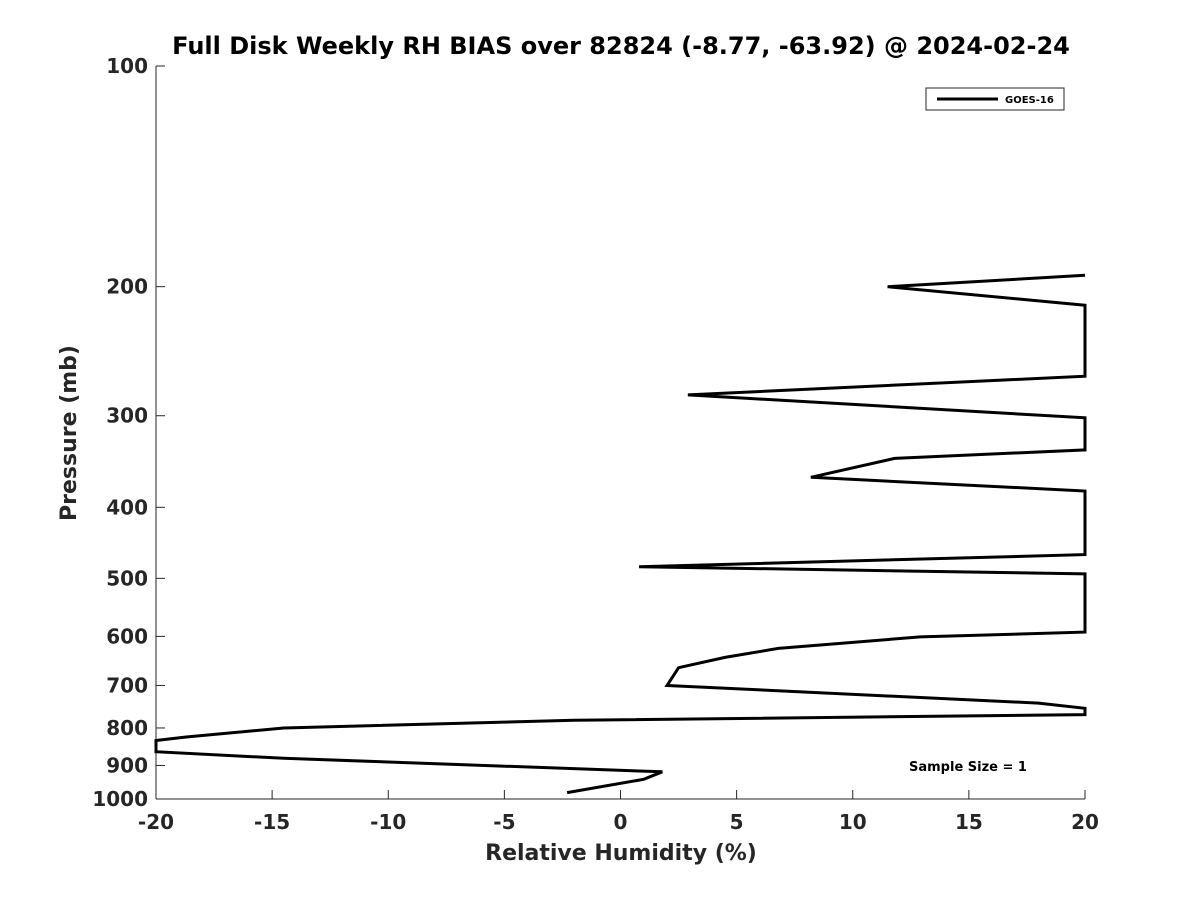  What do you see at coordinates (156, 822) in the screenshot?
I see `x-tick-label: -20` at bounding box center [156, 822].